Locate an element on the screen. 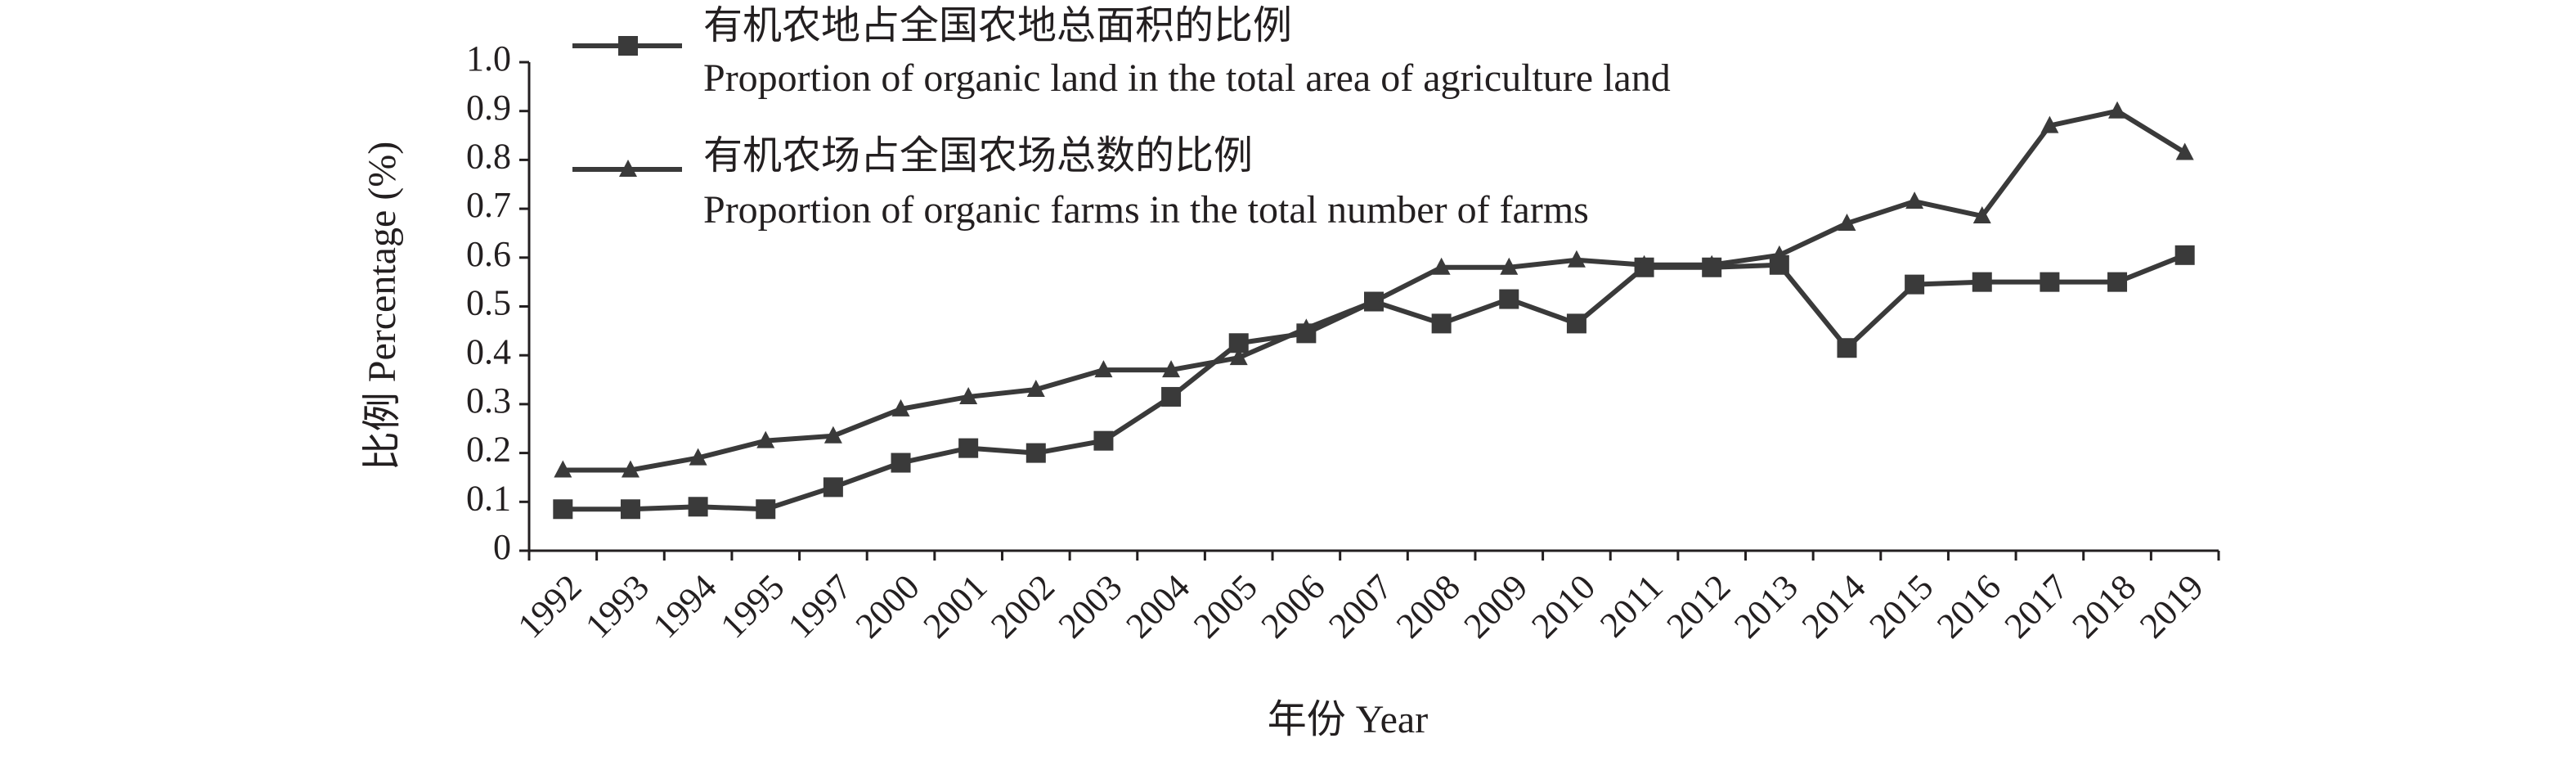 The width and height of the screenshot is (2576, 761). y-tick-label: 0.7 is located at coordinates (489, 205).